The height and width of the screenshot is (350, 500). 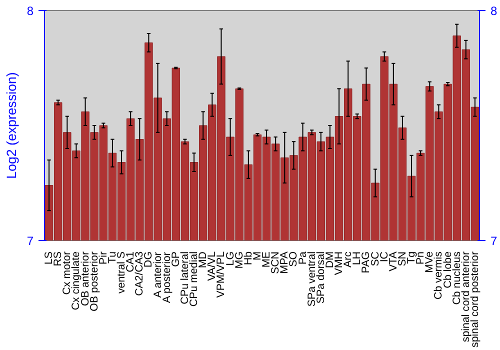 What do you see at coordinates (11, 125) in the screenshot?
I see `y-axis-title: Log2 (expression)` at bounding box center [11, 125].